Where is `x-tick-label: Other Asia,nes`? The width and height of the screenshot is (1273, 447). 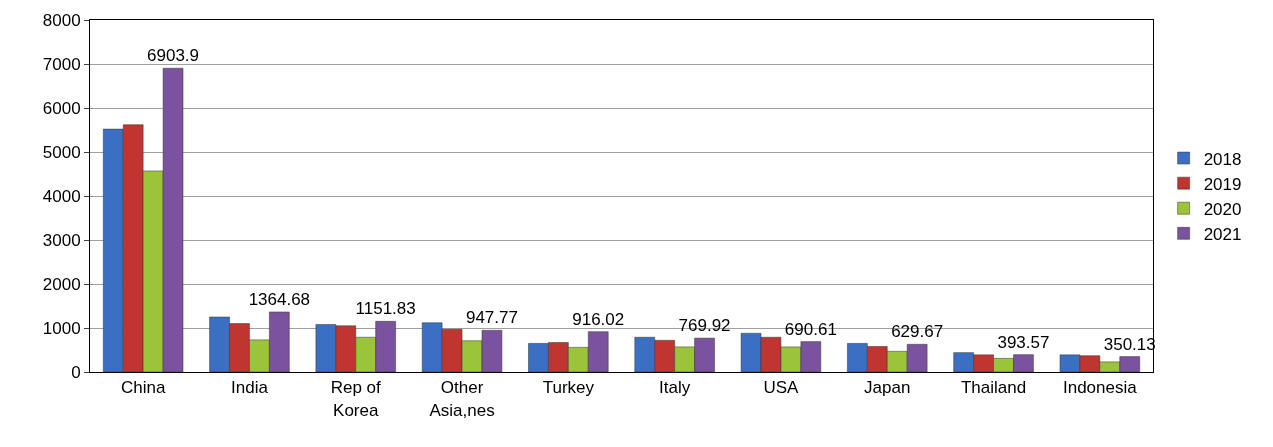 x-tick-label: Other Asia,nes is located at coordinates (462, 399).